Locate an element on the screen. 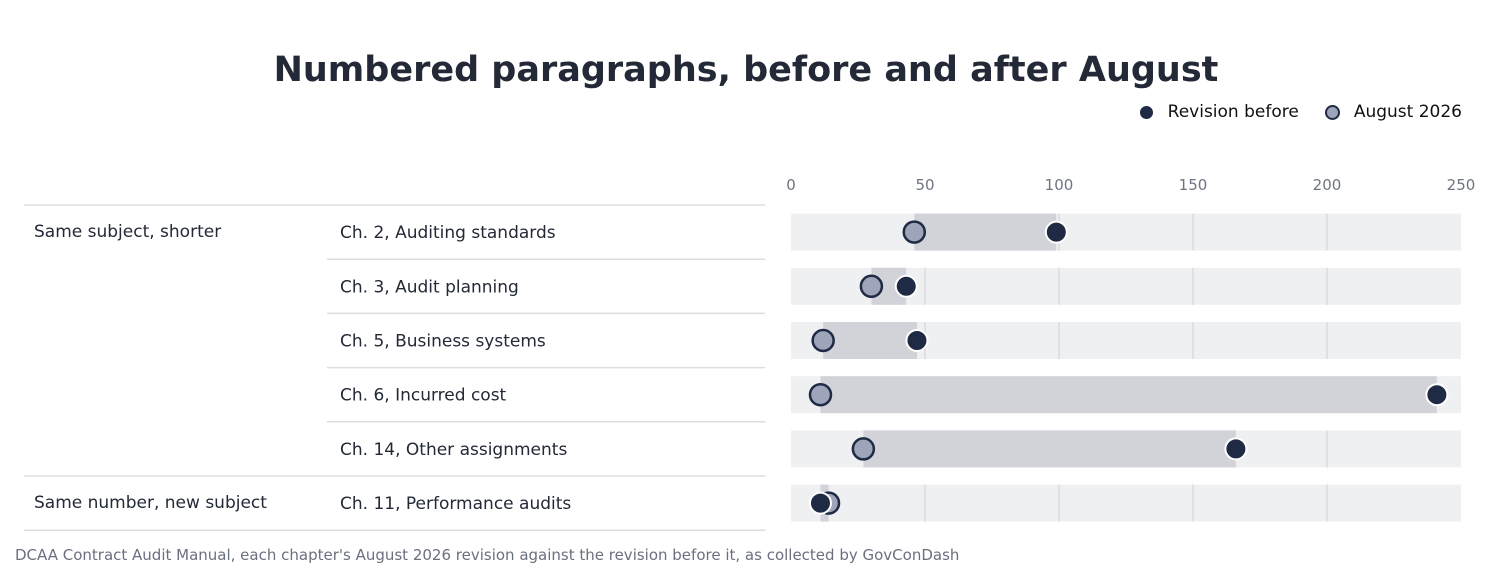 The width and height of the screenshot is (1492, 580). row-label: Ch. 11, Performance audits is located at coordinates (455, 504).